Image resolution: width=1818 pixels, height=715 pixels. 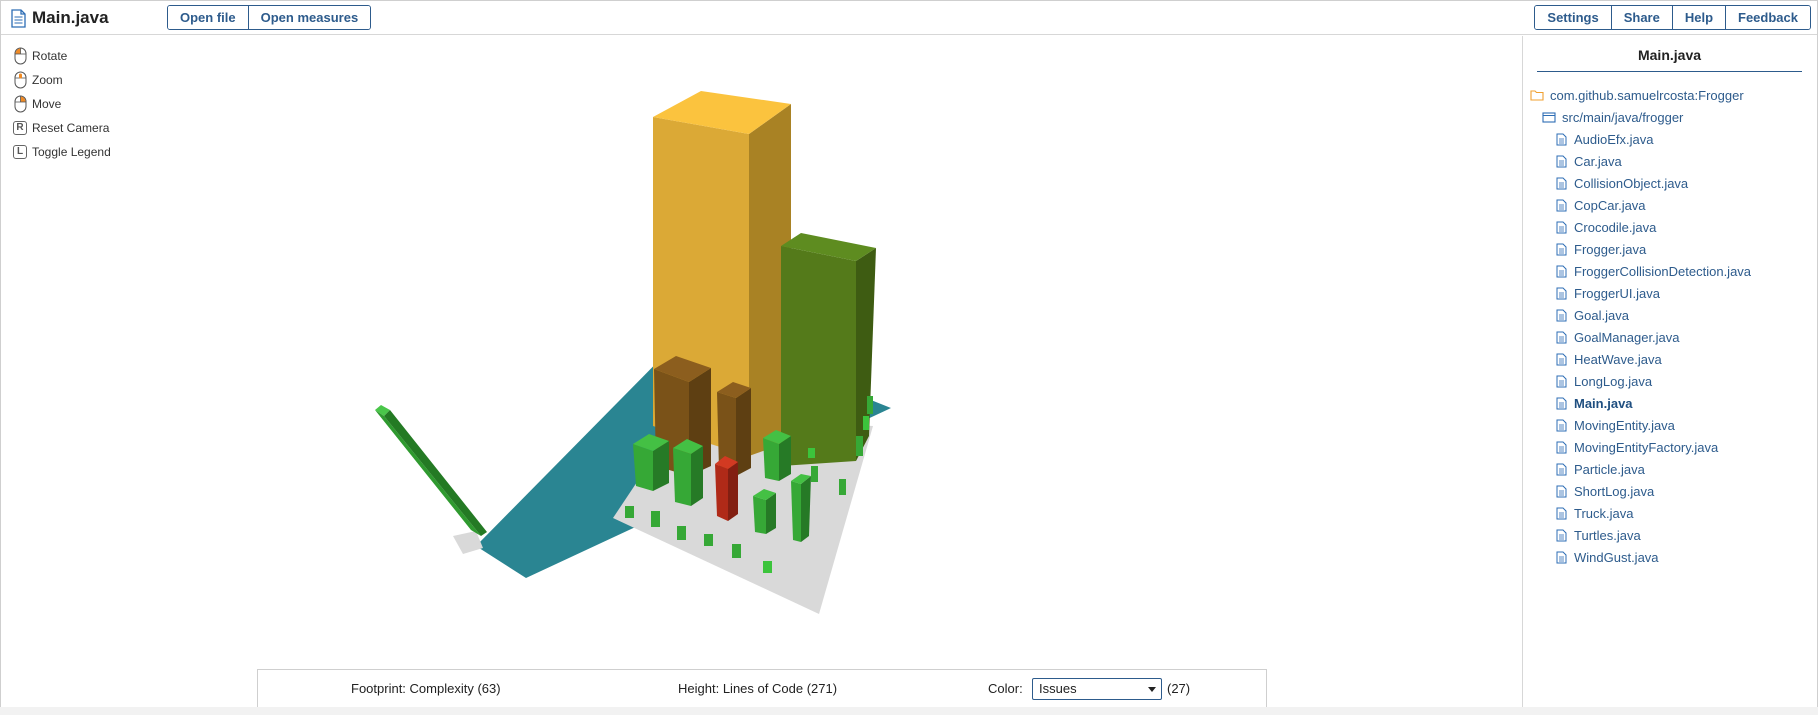 What do you see at coordinates (733, 491) in the screenshot?
I see `building-red-side` at bounding box center [733, 491].